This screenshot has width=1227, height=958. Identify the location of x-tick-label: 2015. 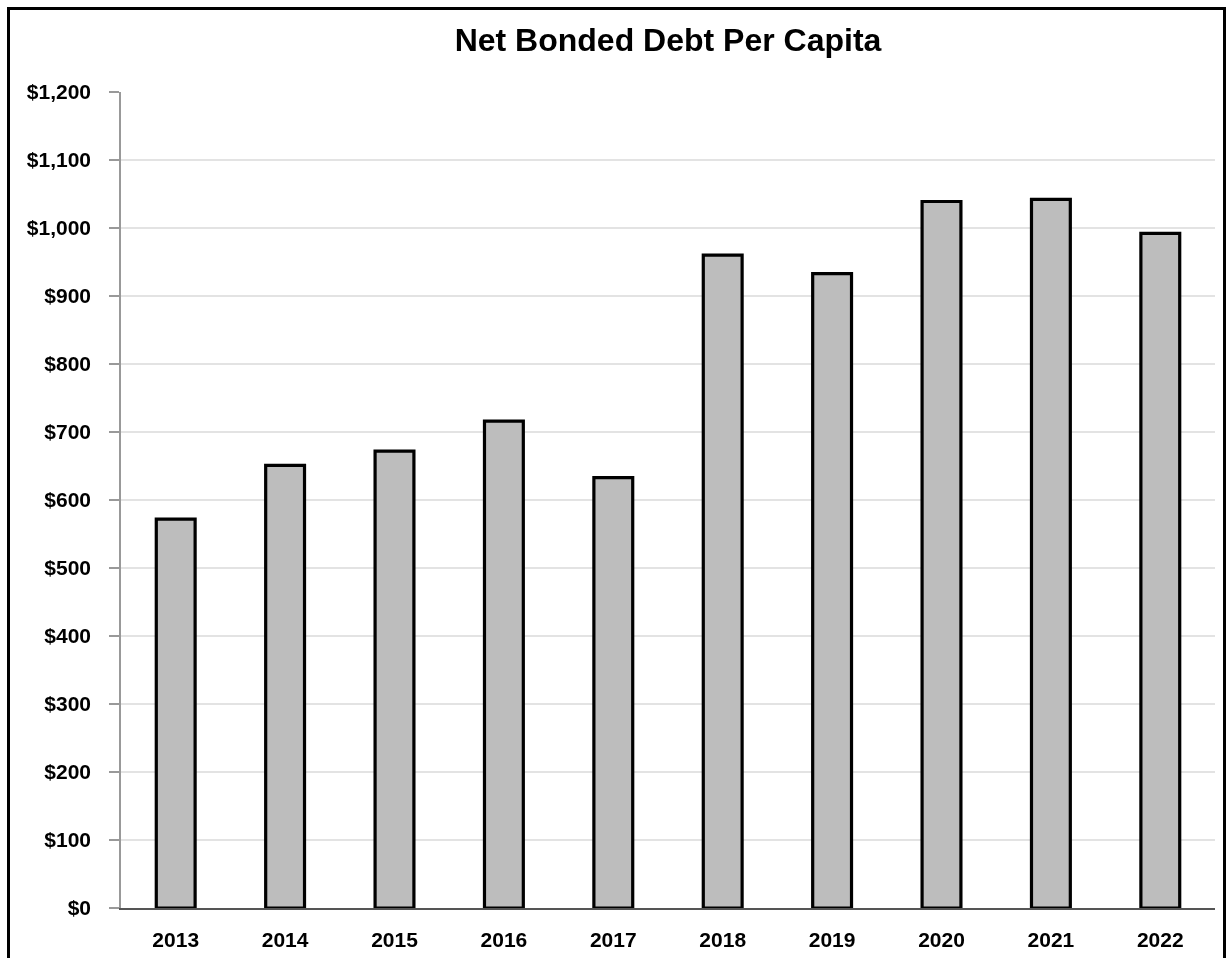
(395, 939).